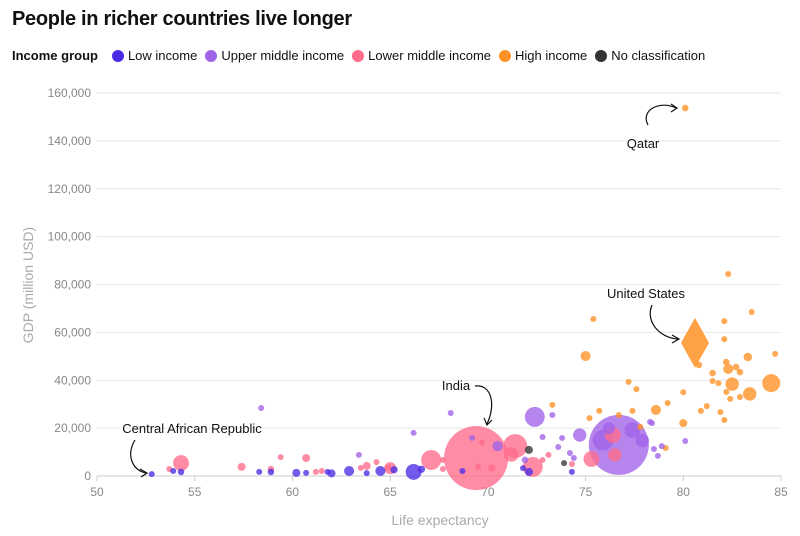 This screenshot has width=800, height=536. I want to click on legend-item-high-income: High income, so click(543, 55).